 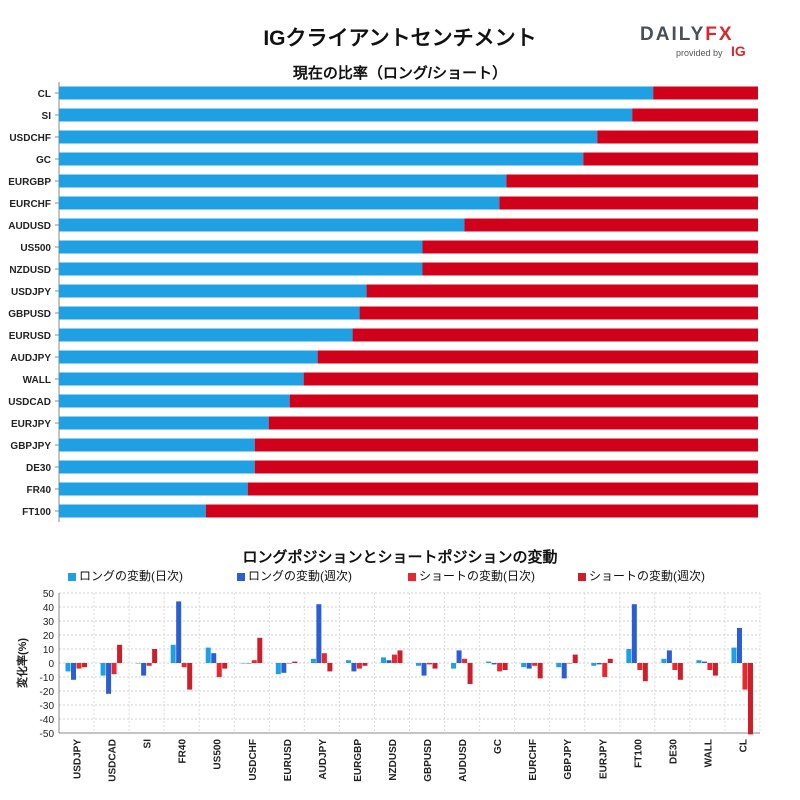 I want to click on y-tick-label: -30, so click(x=47, y=706).